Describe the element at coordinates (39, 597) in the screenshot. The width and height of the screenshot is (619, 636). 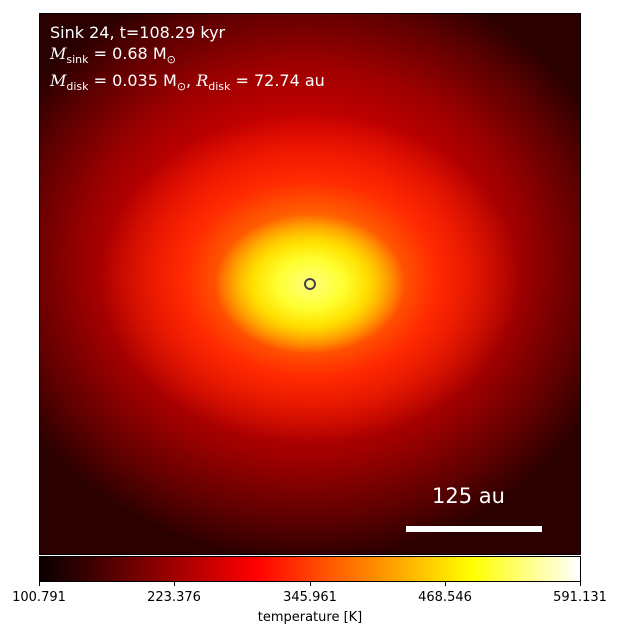
I see `colorbar-tick-label: 100.791` at that location.